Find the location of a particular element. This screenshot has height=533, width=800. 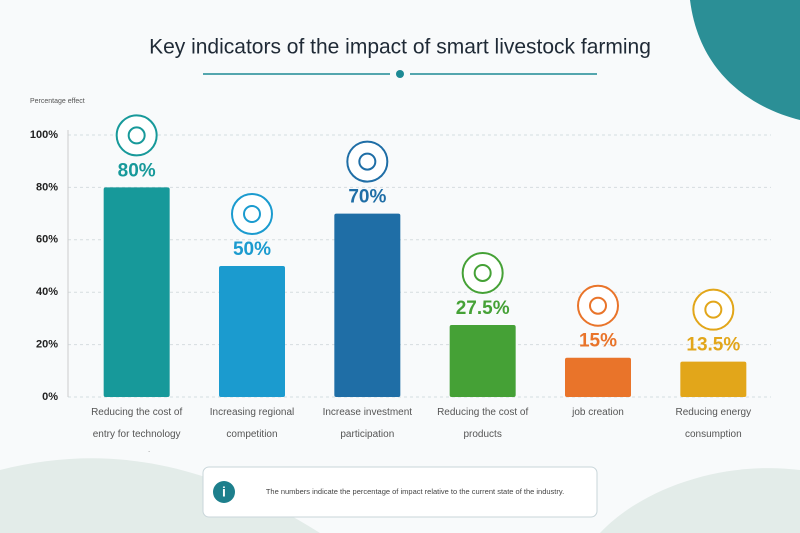

info-icon-glyph: i is located at coordinates (224, 492).